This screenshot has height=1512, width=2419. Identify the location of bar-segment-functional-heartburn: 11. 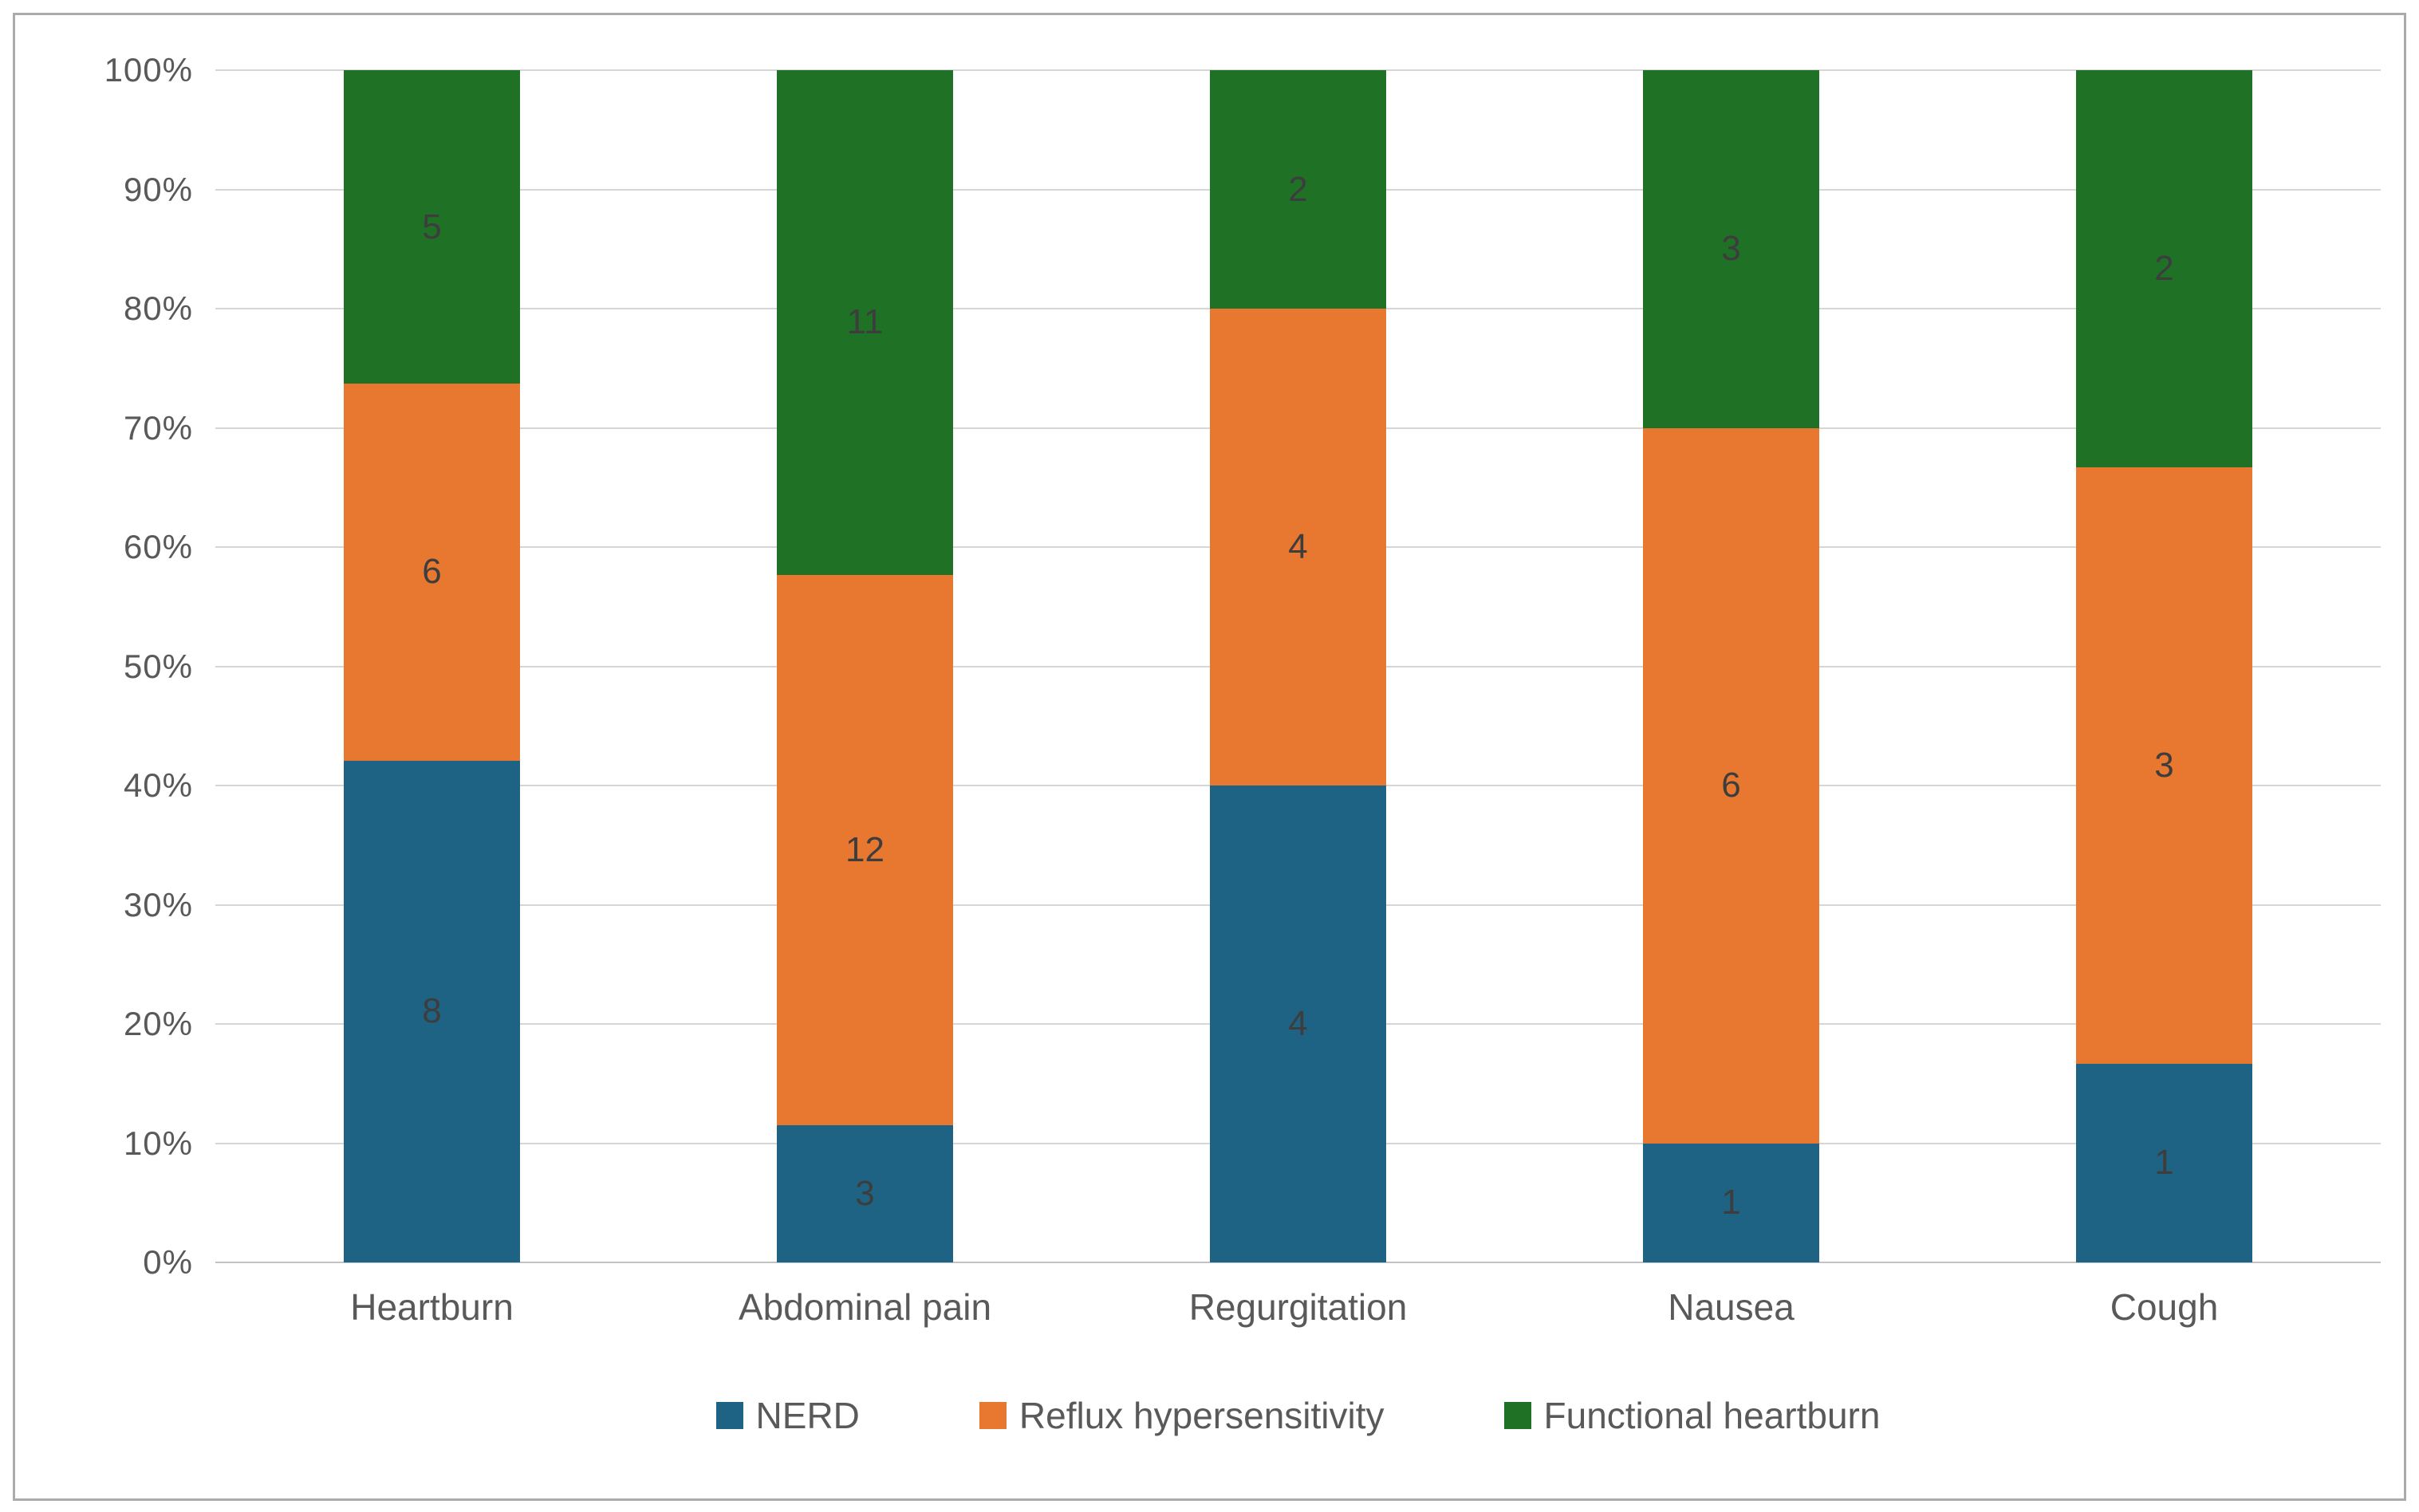
(865, 323).